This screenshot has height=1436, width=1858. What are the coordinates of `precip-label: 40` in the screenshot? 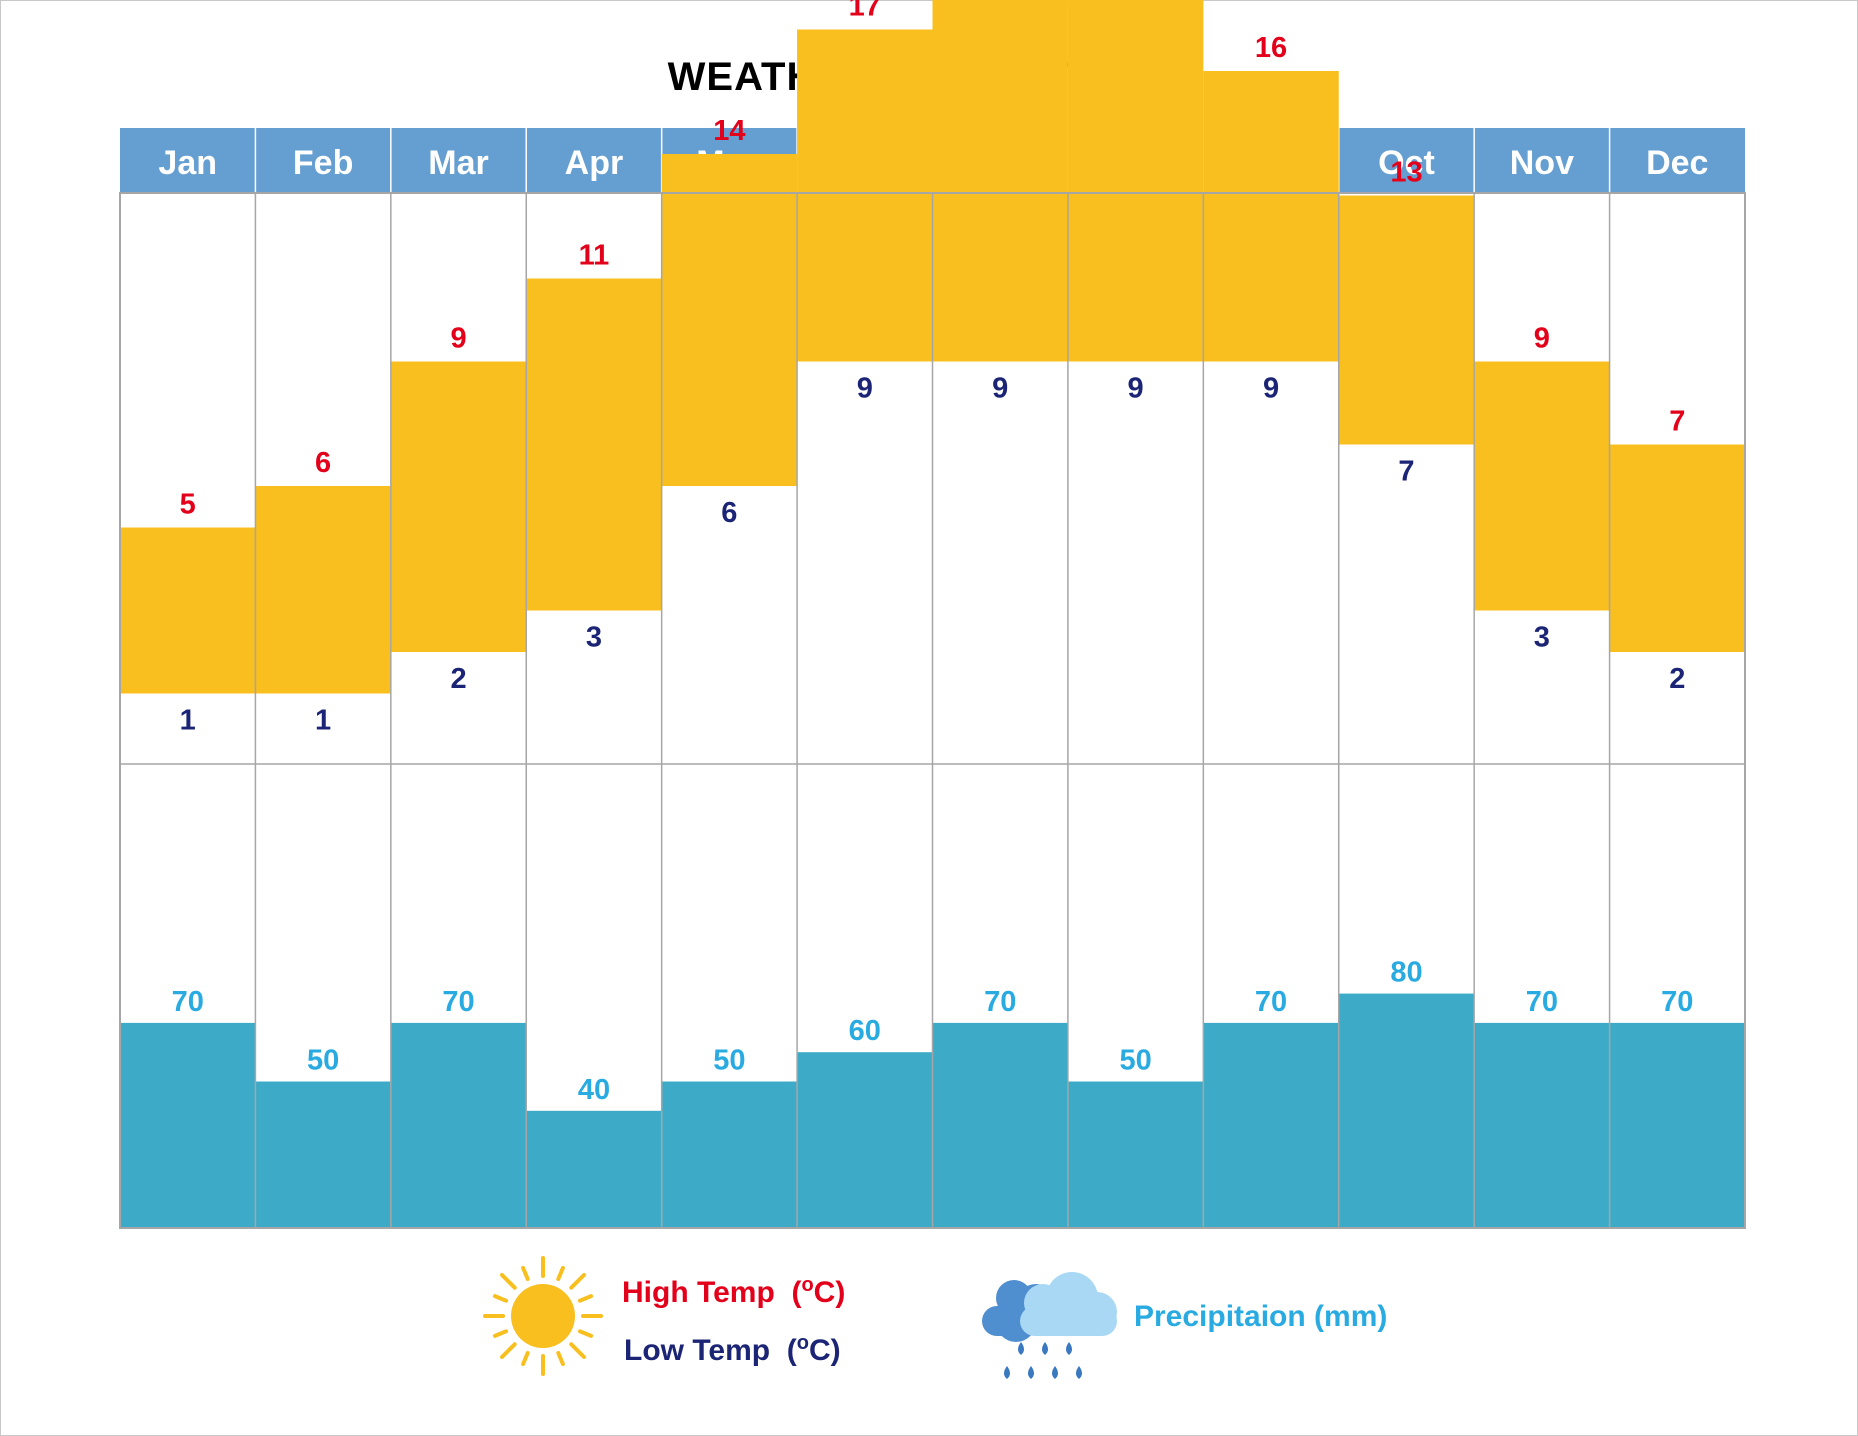 It's located at (594, 1090).